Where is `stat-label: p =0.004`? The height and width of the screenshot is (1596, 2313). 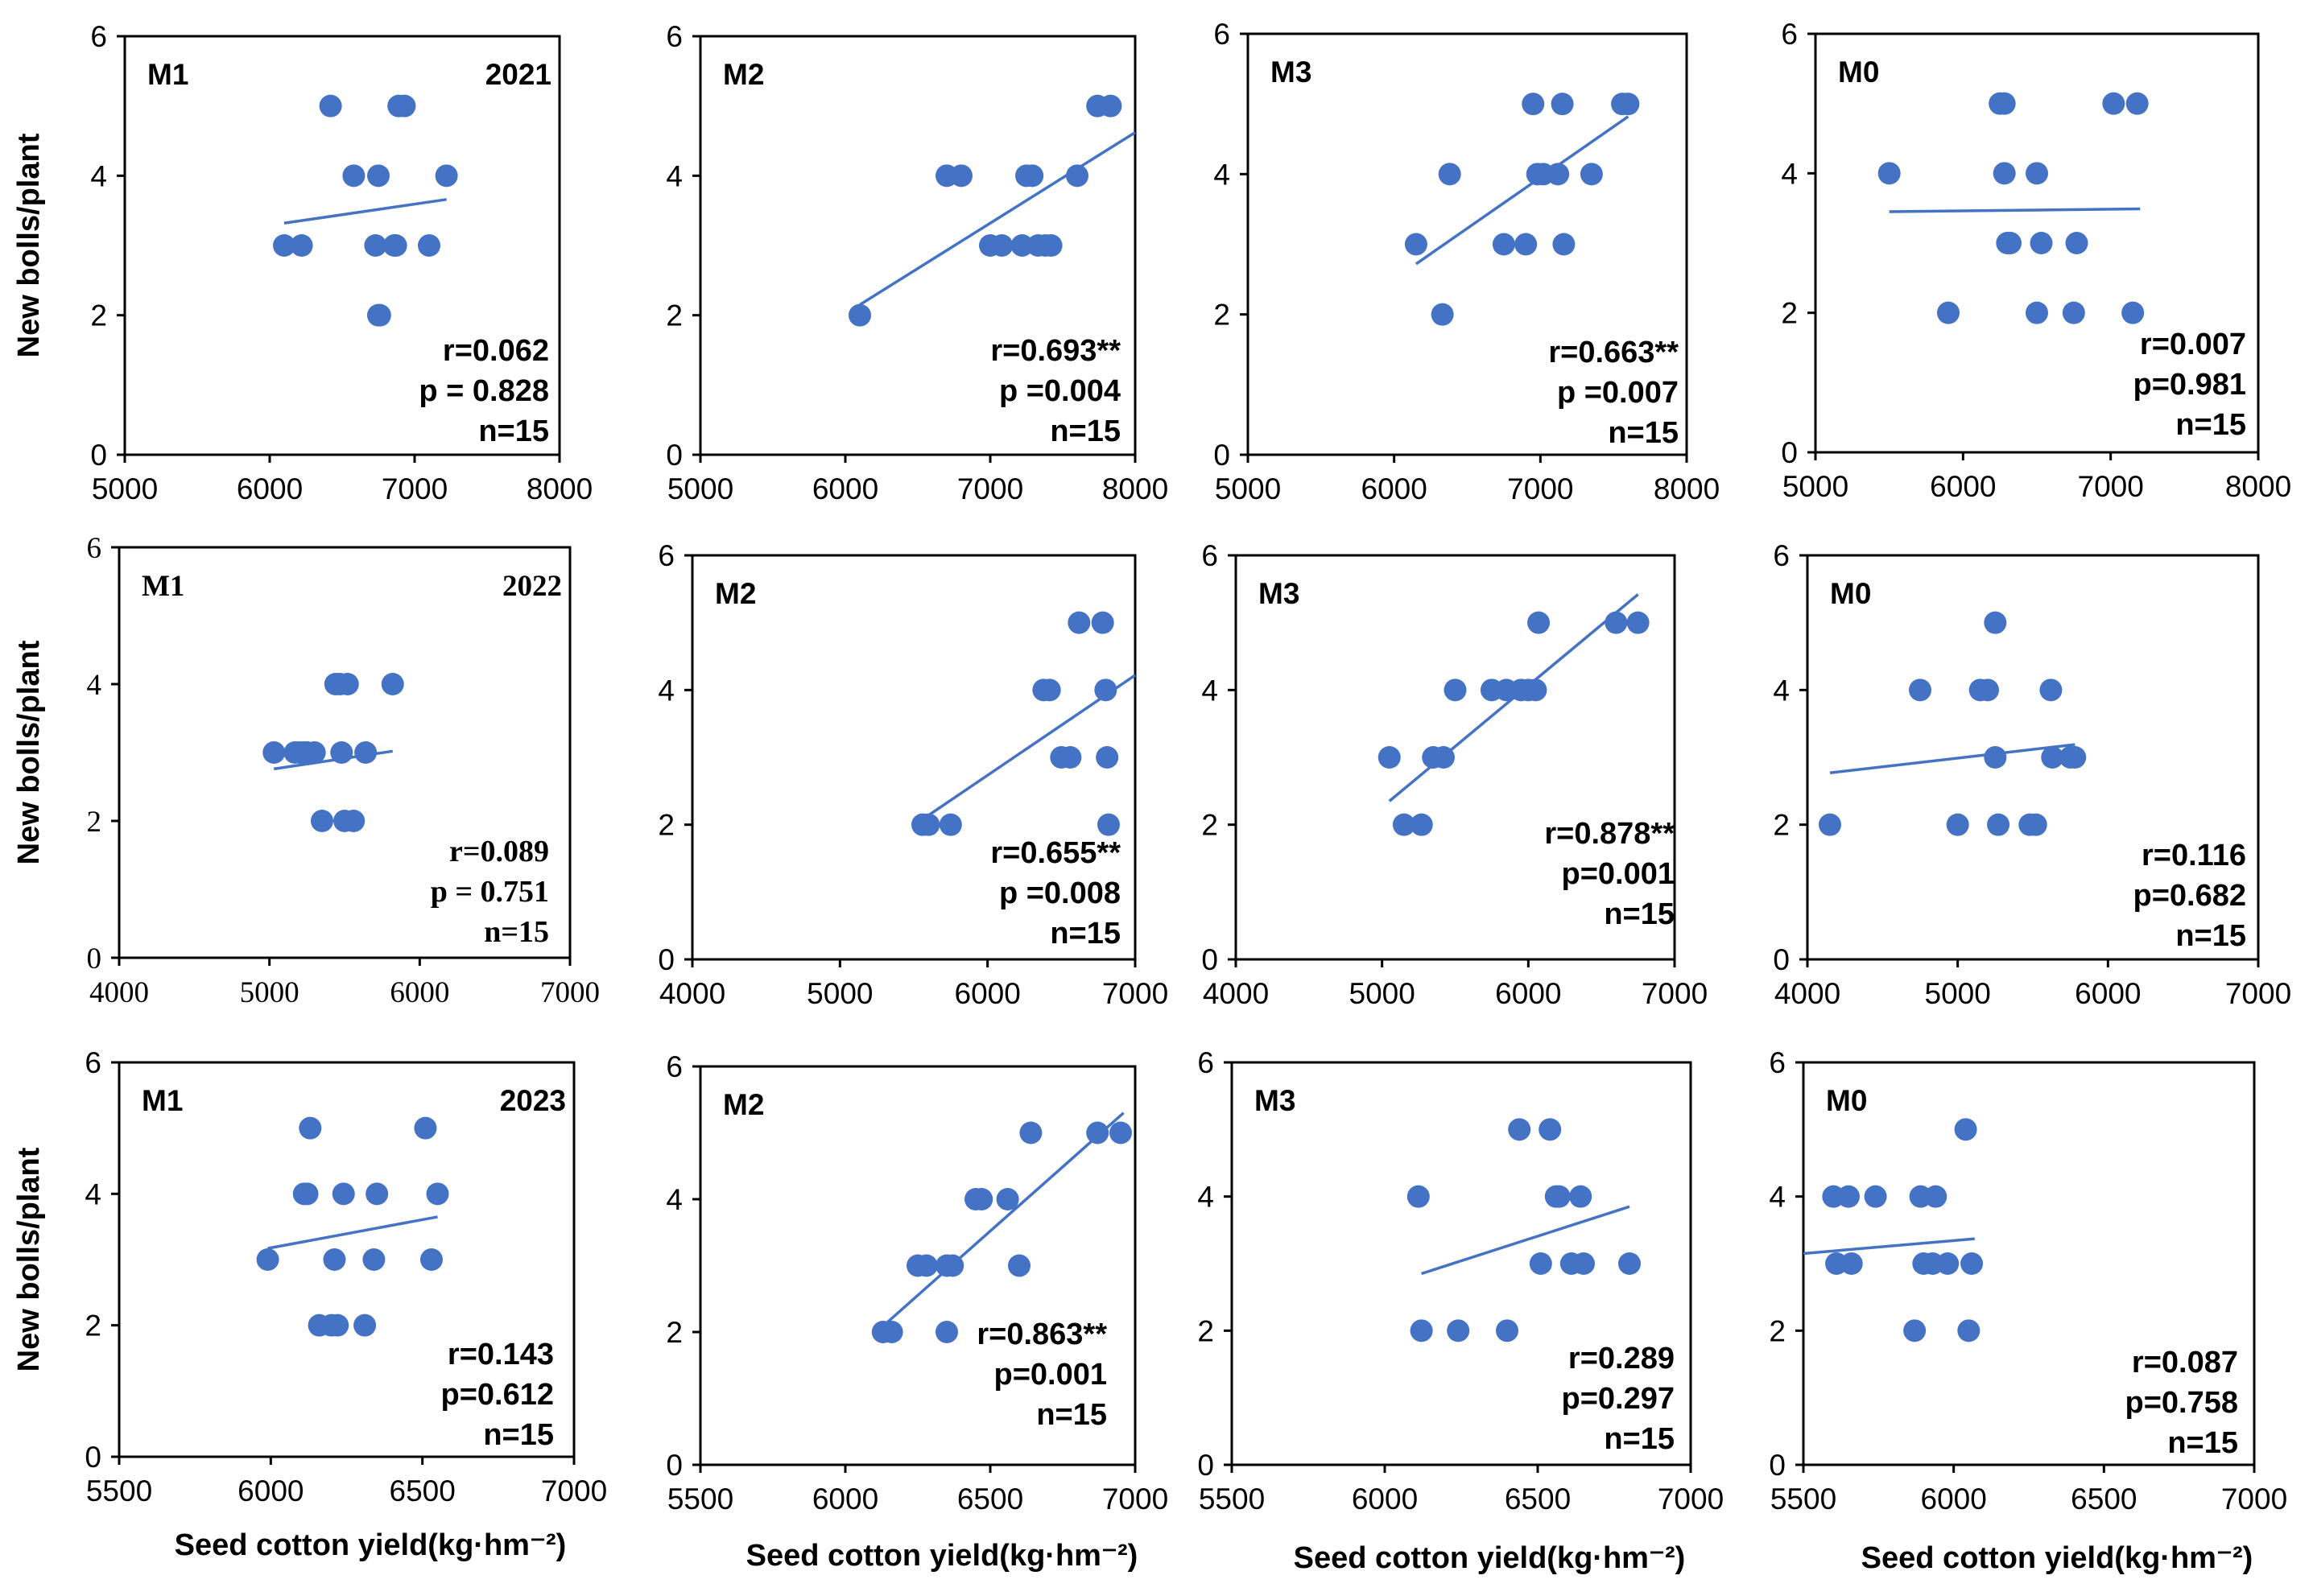 stat-label: p =0.004 is located at coordinates (1060, 391).